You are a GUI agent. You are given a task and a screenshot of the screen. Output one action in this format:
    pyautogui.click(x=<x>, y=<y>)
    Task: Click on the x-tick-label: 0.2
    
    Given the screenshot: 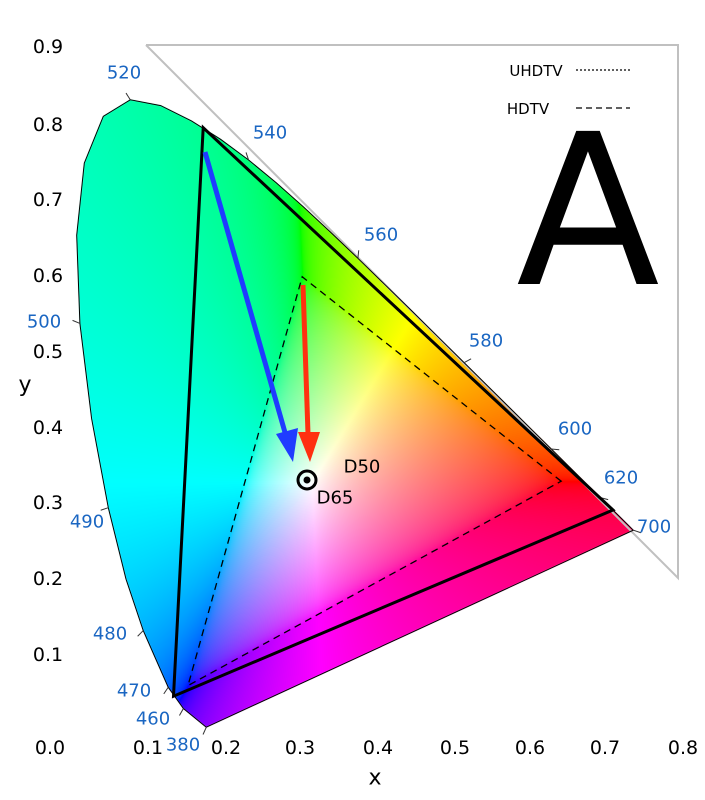 What is the action you would take?
    pyautogui.click(x=226, y=748)
    